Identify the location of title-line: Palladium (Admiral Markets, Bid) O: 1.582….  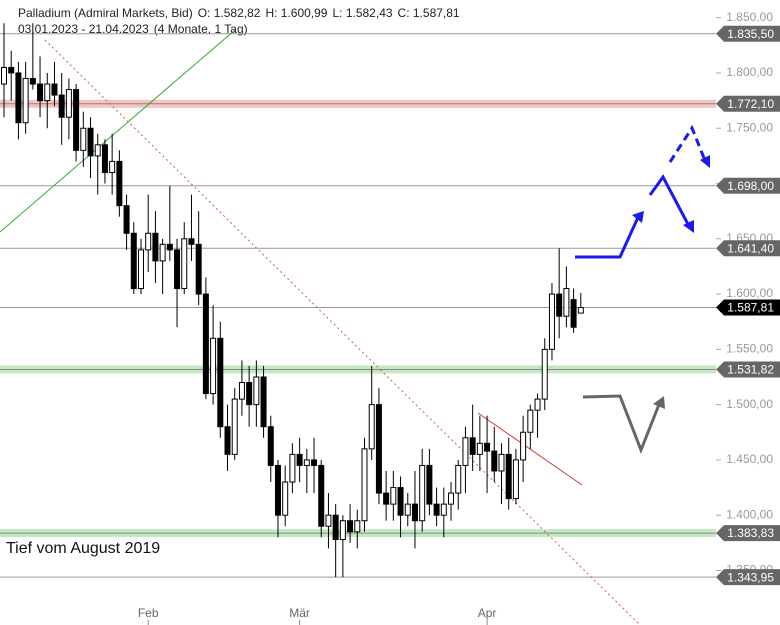
(235, 13).